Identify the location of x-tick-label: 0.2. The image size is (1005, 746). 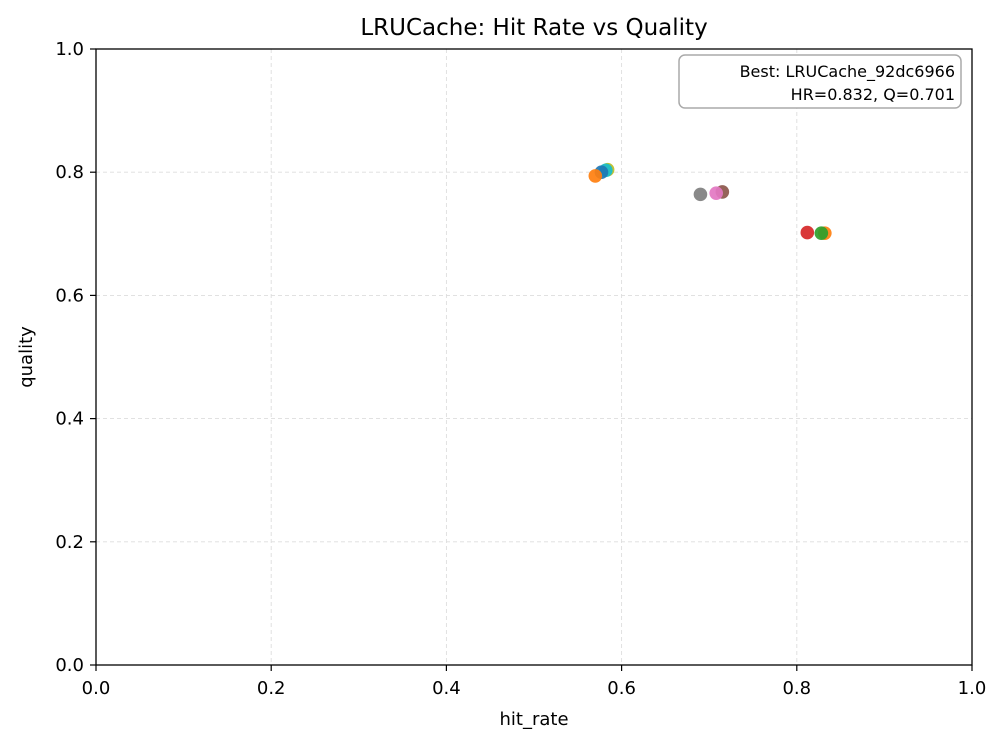
(271, 688).